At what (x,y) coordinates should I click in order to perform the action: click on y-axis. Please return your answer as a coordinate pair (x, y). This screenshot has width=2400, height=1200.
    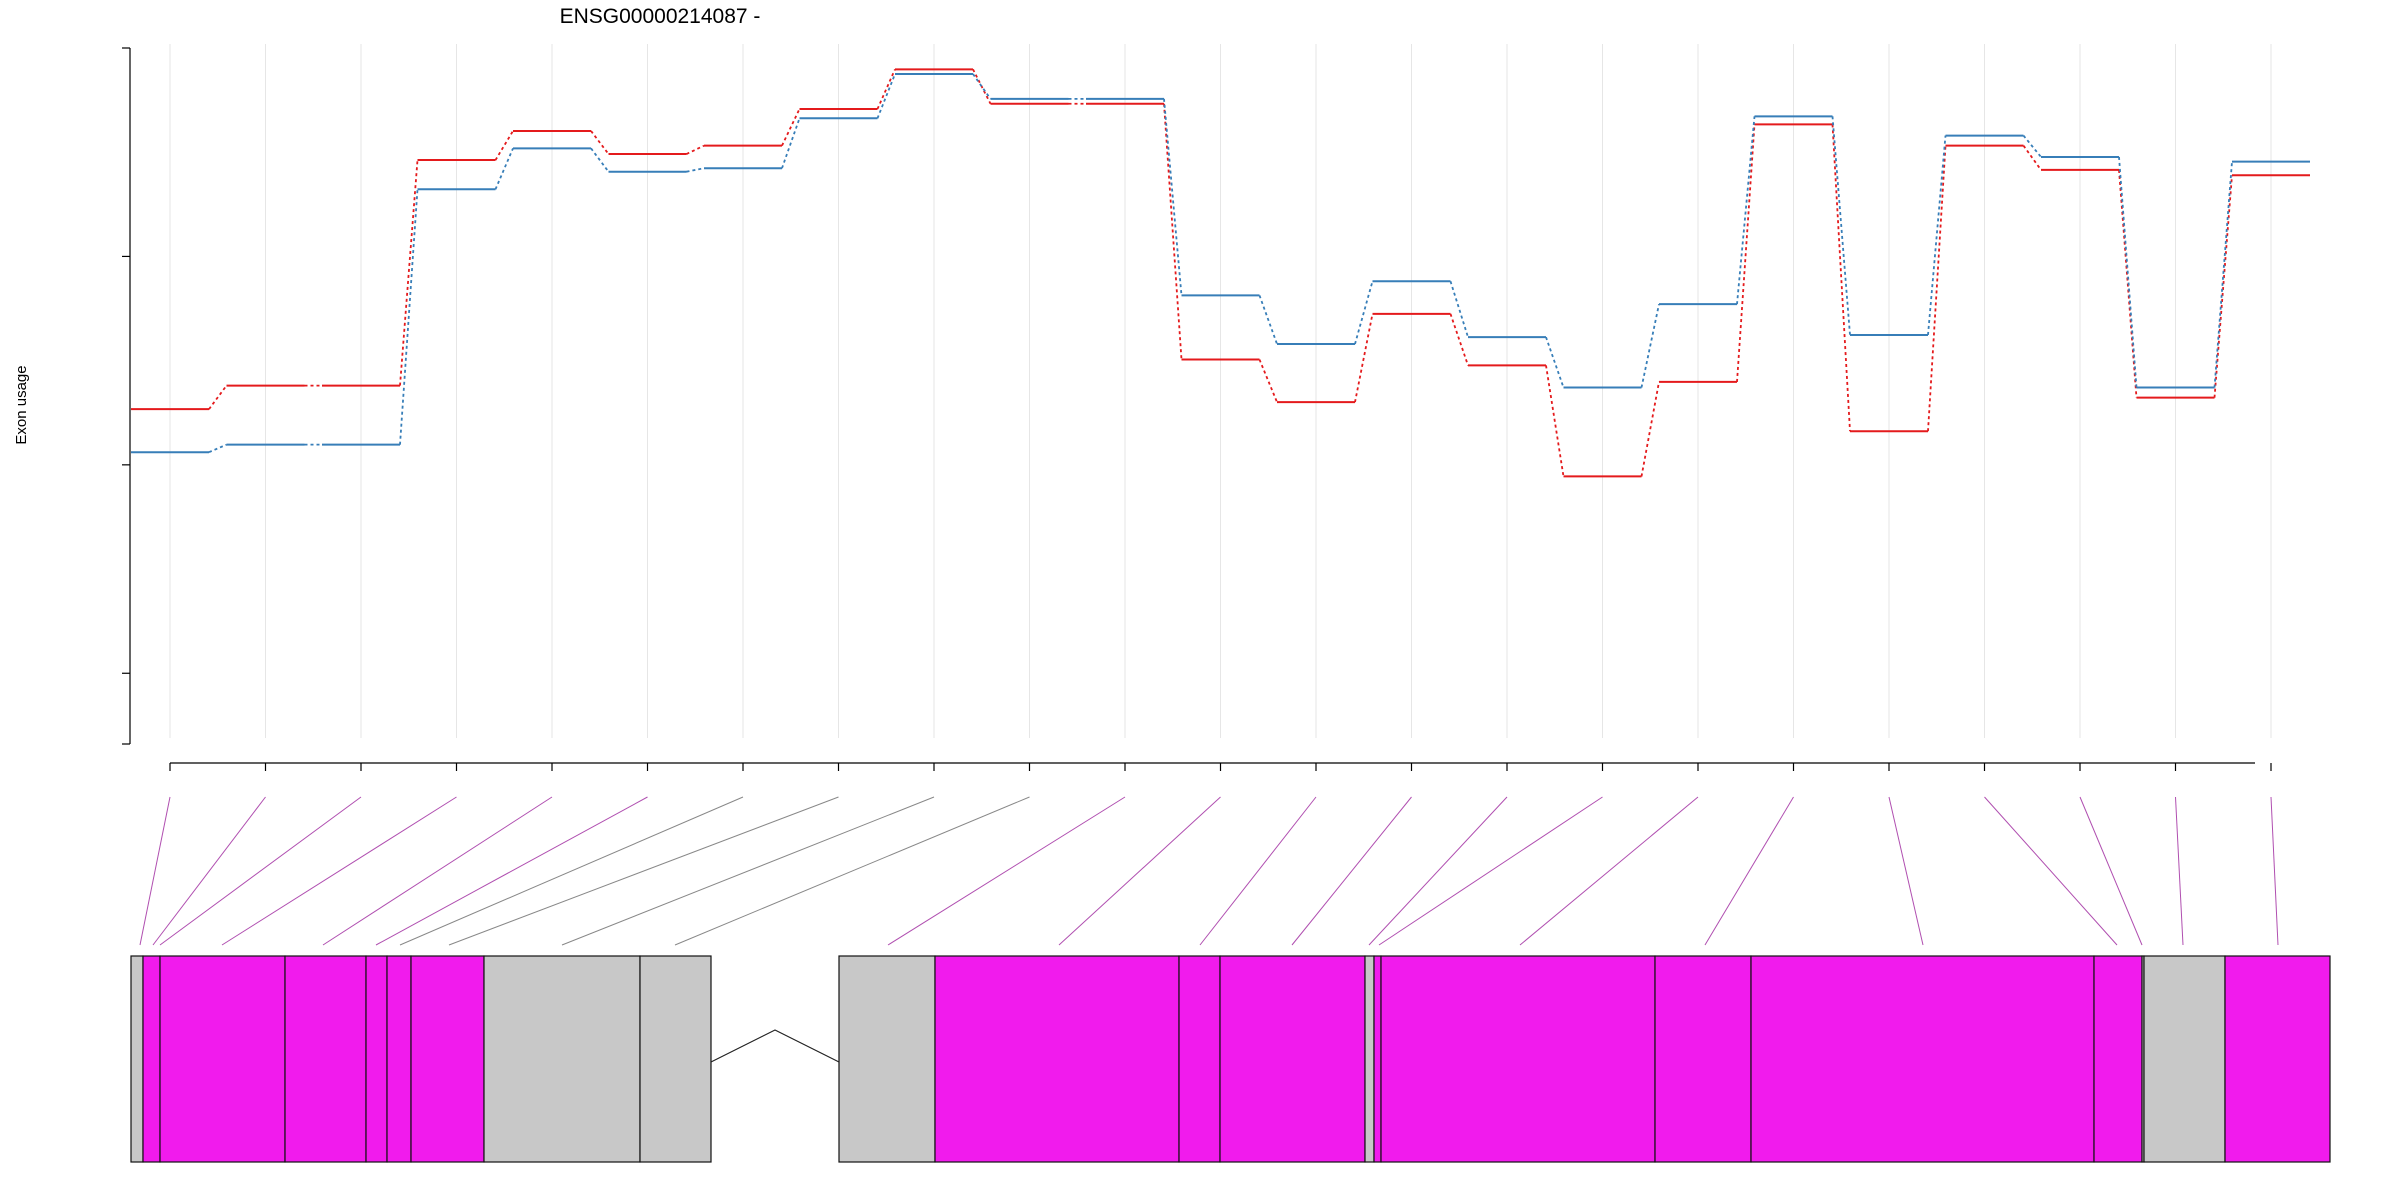
    Looking at the image, I should click on (126, 396).